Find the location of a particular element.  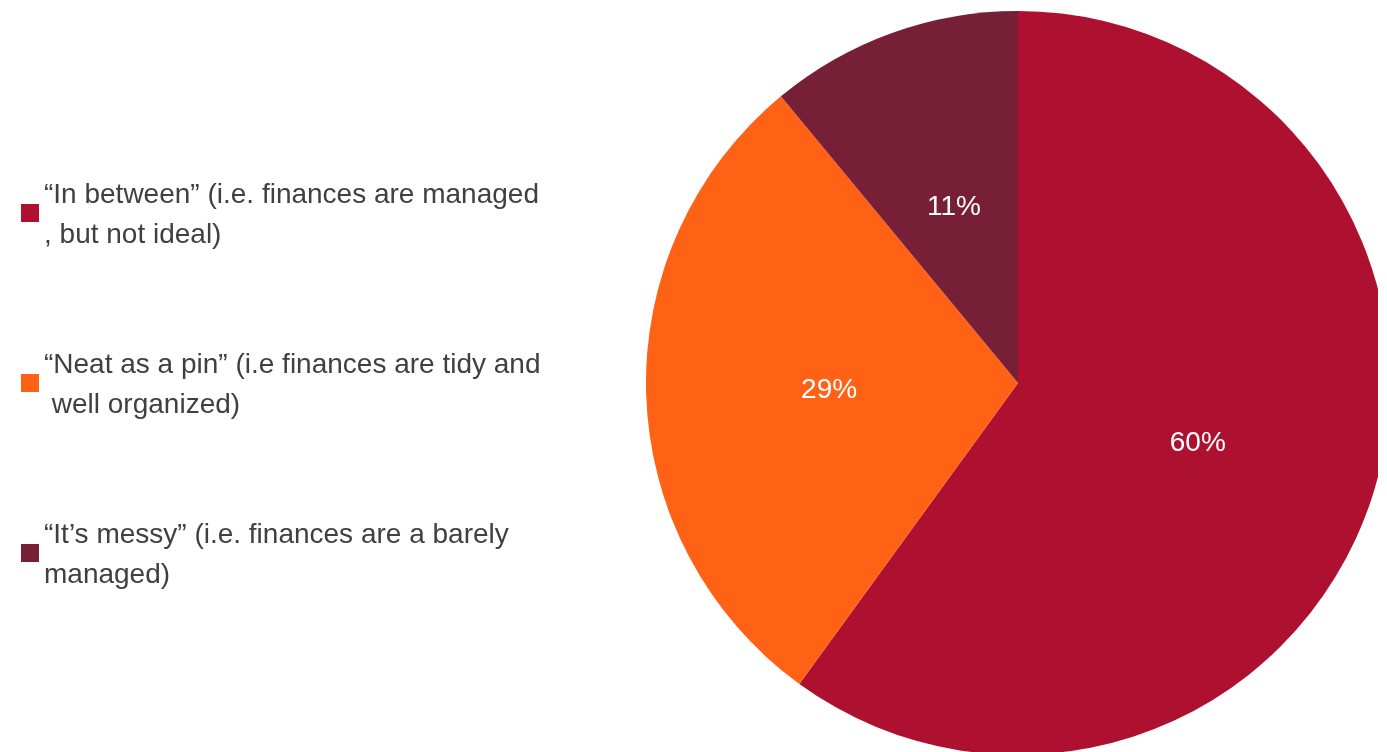

legend-label: “In between” (i.e. finances are managed, but not ideal) is located at coordinates (291, 213).